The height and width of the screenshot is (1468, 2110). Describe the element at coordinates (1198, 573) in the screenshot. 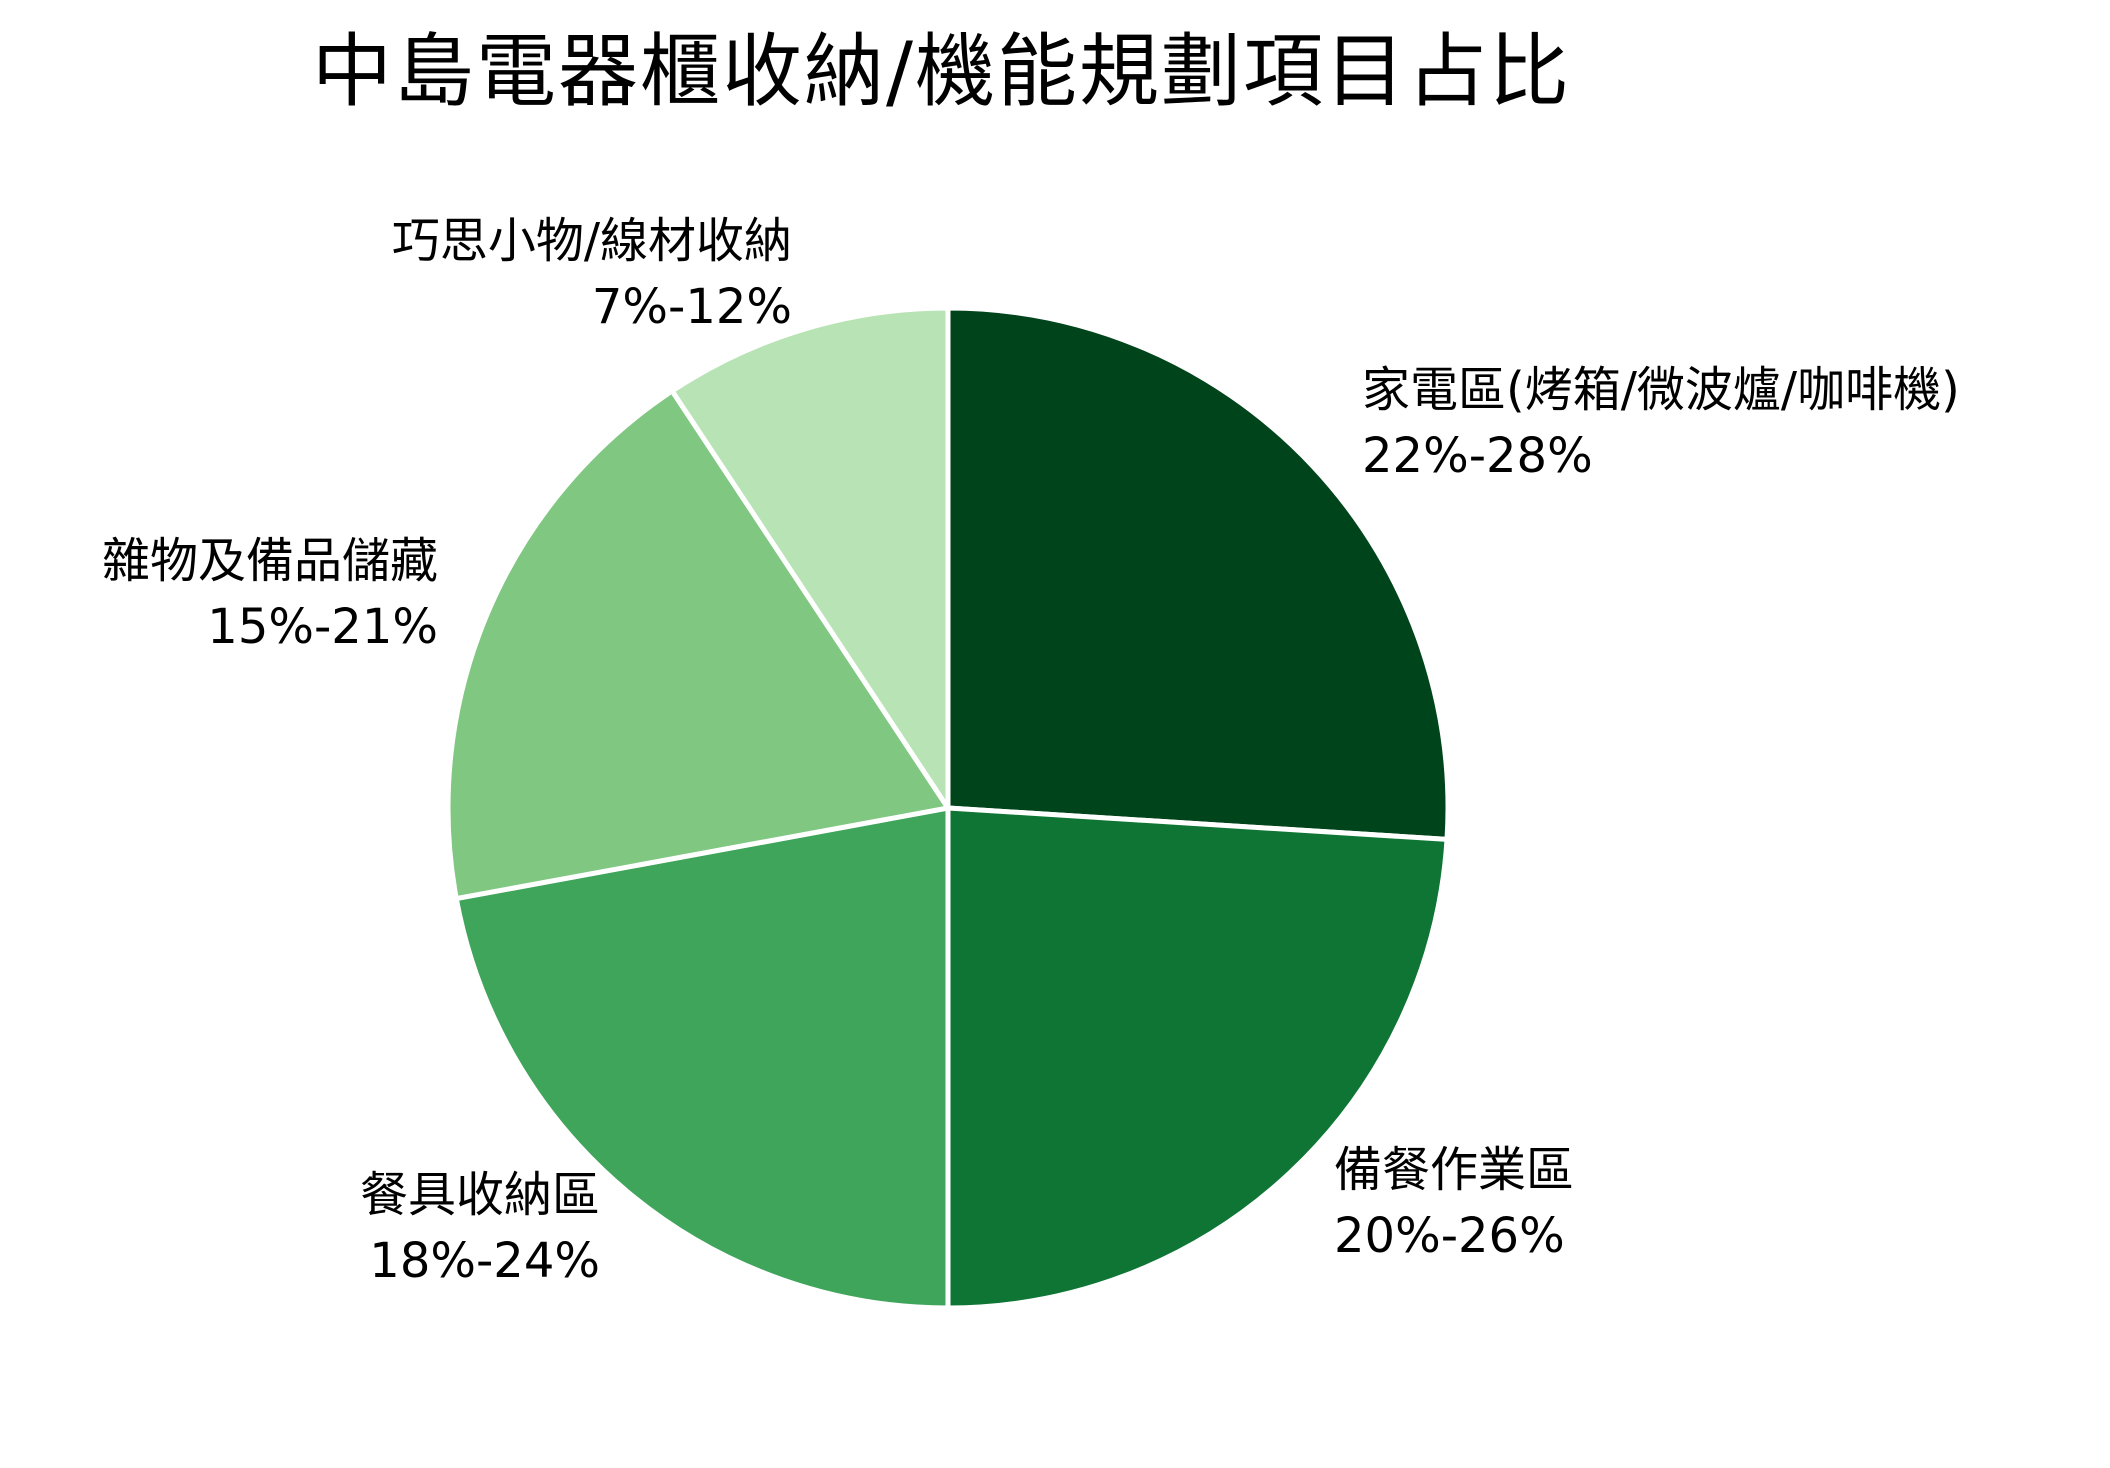

I see `pie-slice-appliance-zone` at that location.